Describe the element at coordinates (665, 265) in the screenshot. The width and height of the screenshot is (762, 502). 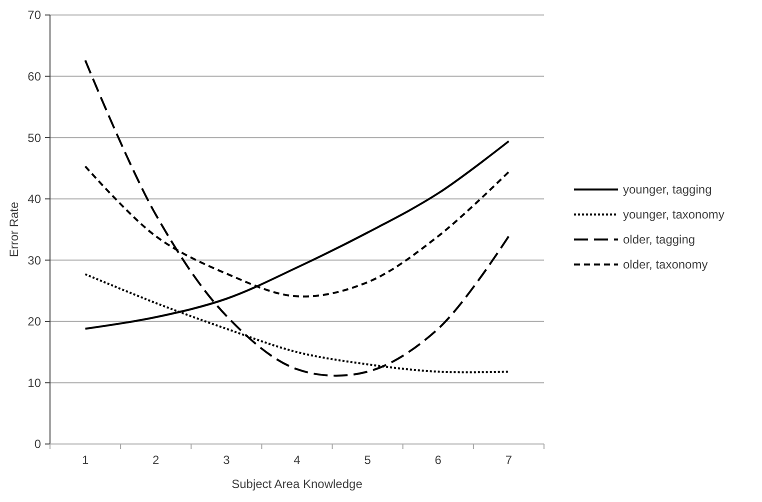
I see `legend-label: older, taxonomy` at that location.